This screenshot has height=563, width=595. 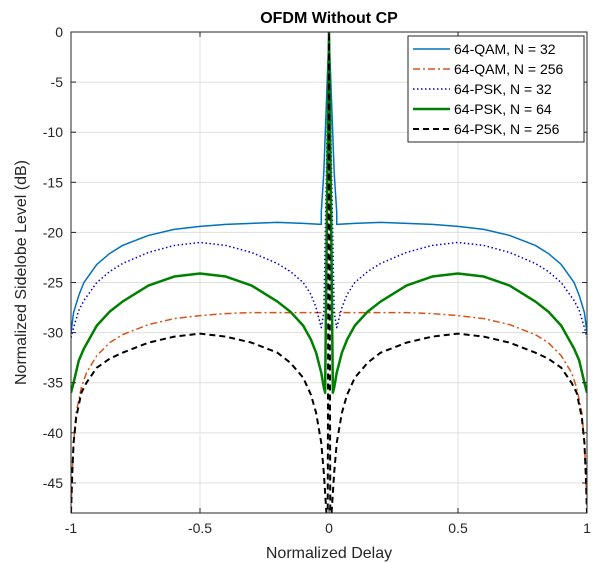 I want to click on x-tick-label: -1, so click(x=71, y=528).